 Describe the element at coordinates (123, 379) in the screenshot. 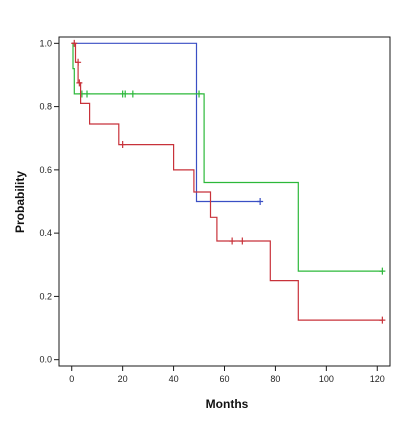

I see `x-tick-label: 20` at that location.